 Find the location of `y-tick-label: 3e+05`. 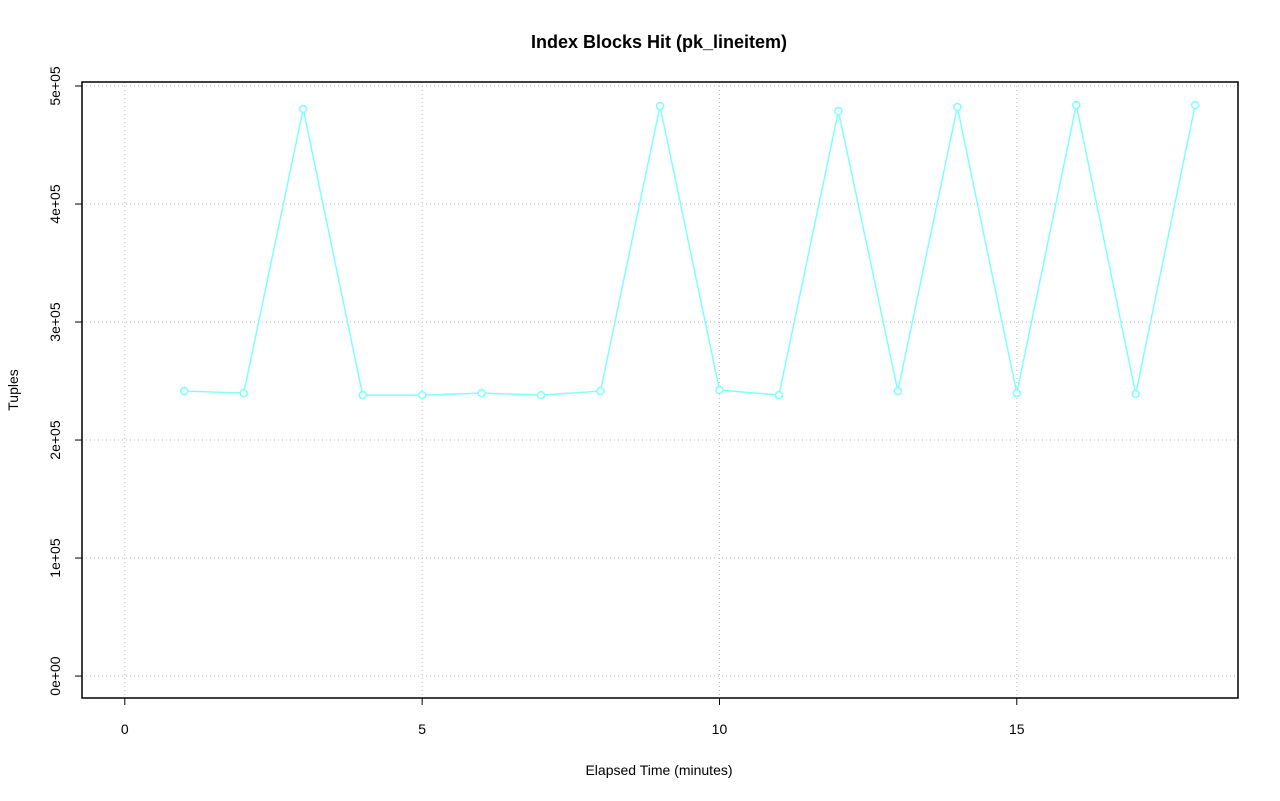

y-tick-label: 3e+05 is located at coordinates (55, 322).